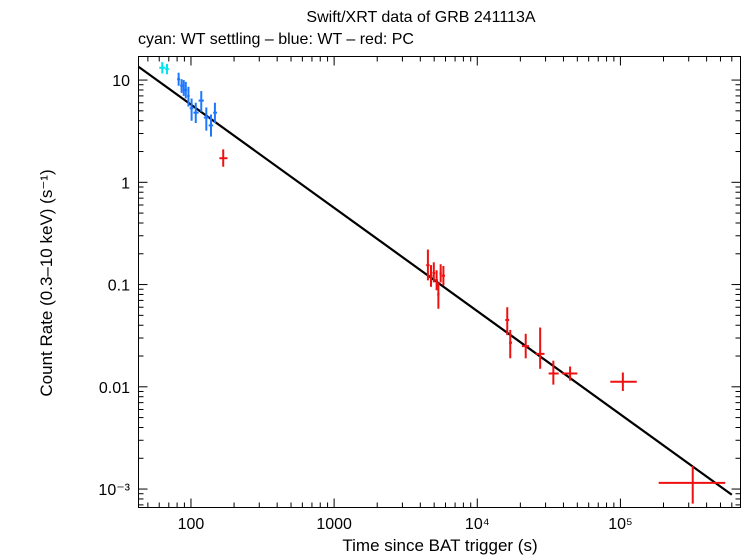  What do you see at coordinates (439, 545) in the screenshot?
I see `x-axis-label: Time since BAT trigger (s)` at bounding box center [439, 545].